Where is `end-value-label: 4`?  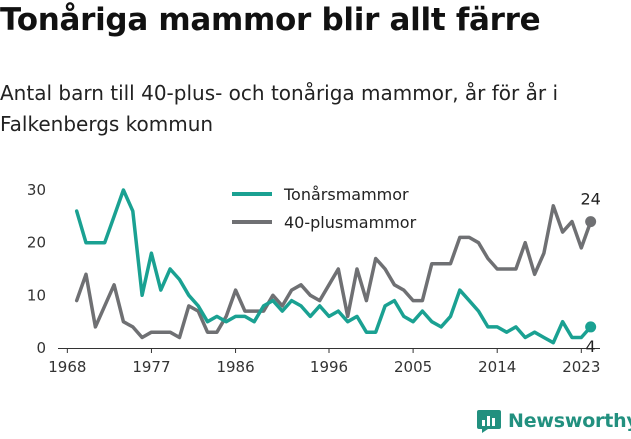
end-value-label: 4 is located at coordinates (591, 346).